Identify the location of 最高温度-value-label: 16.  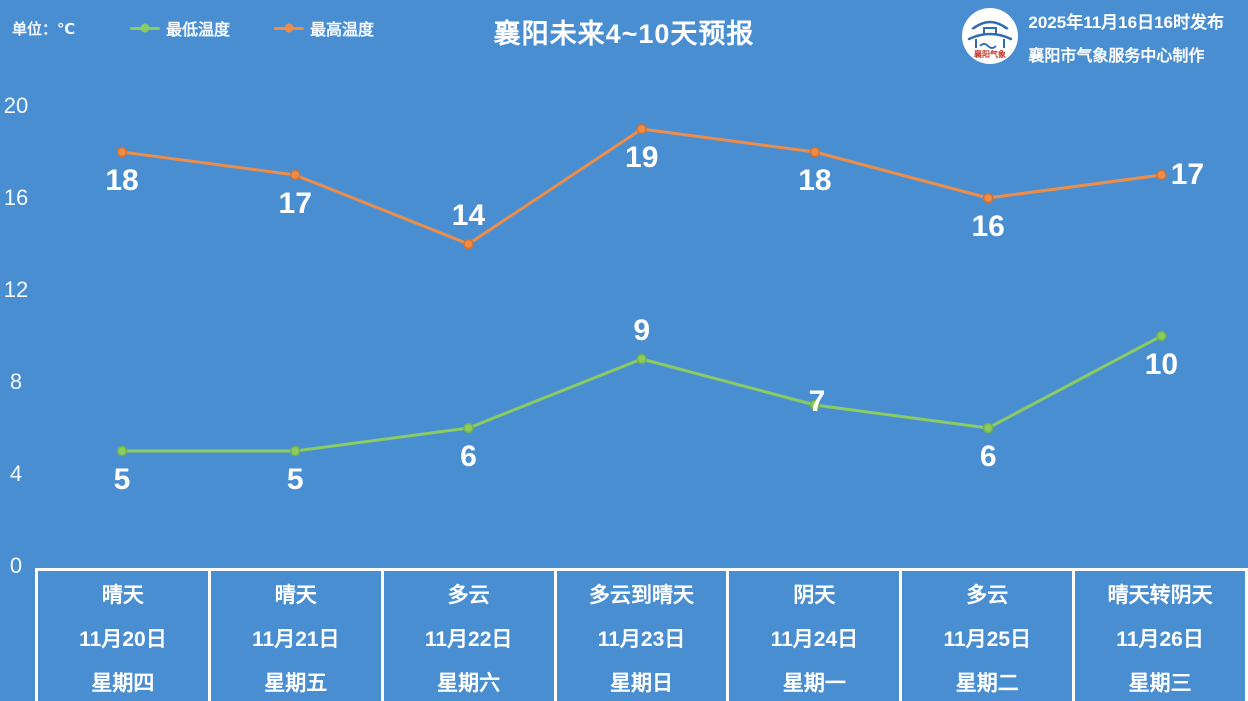
(988, 226).